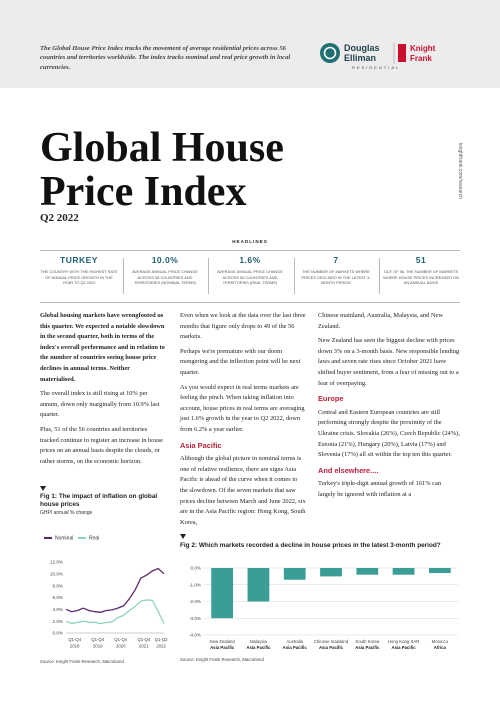 Image resolution: width=500 pixels, height=702 pixels. I want to click on y-tick-label: -3.0%, so click(195, 618).